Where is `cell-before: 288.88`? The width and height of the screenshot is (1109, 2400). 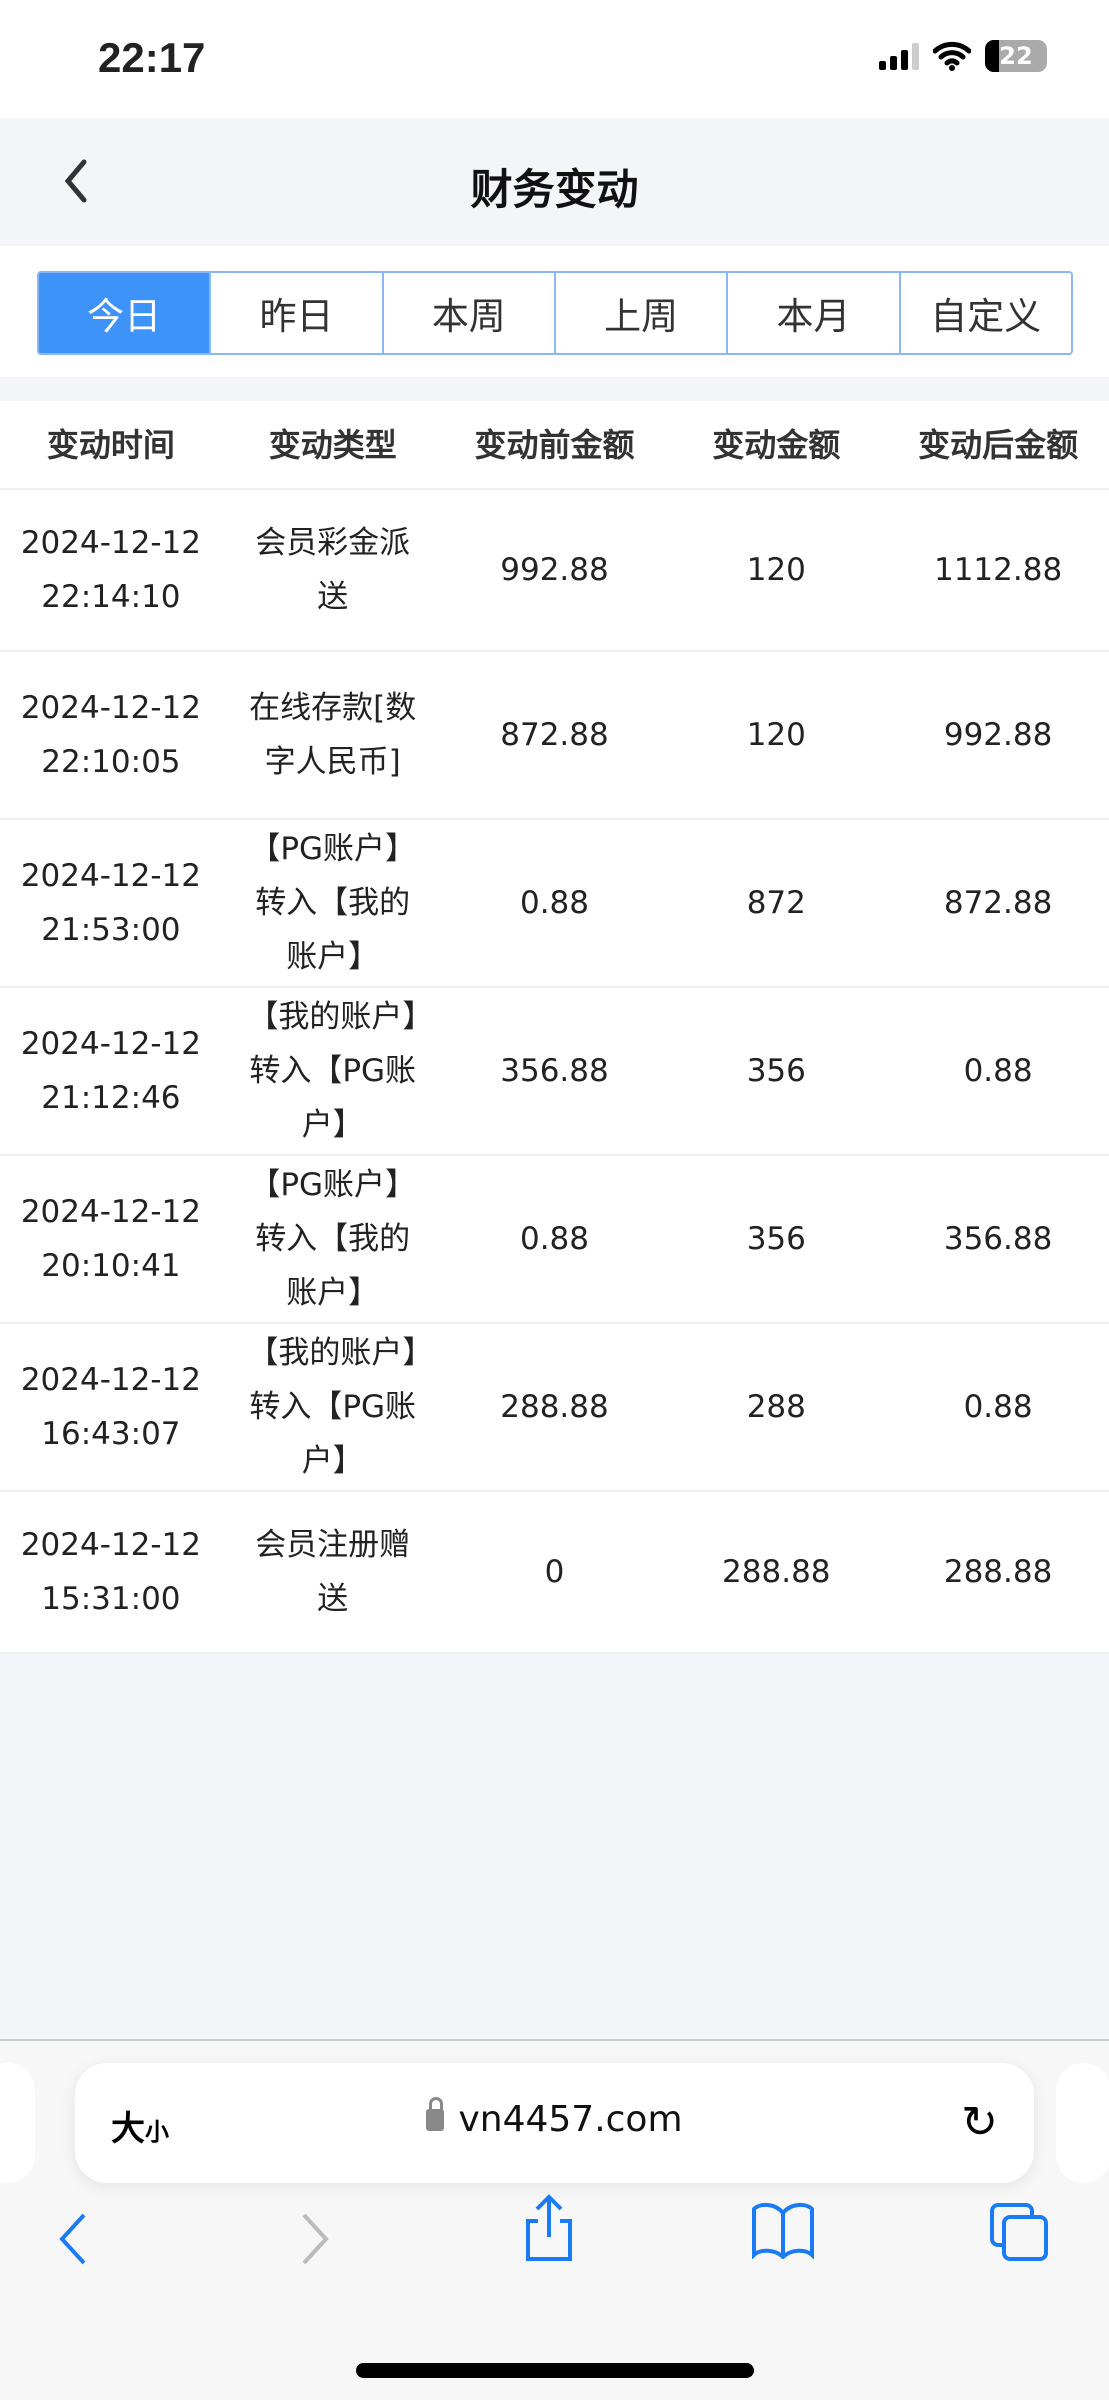
cell-before: 288.88 is located at coordinates (554, 1407).